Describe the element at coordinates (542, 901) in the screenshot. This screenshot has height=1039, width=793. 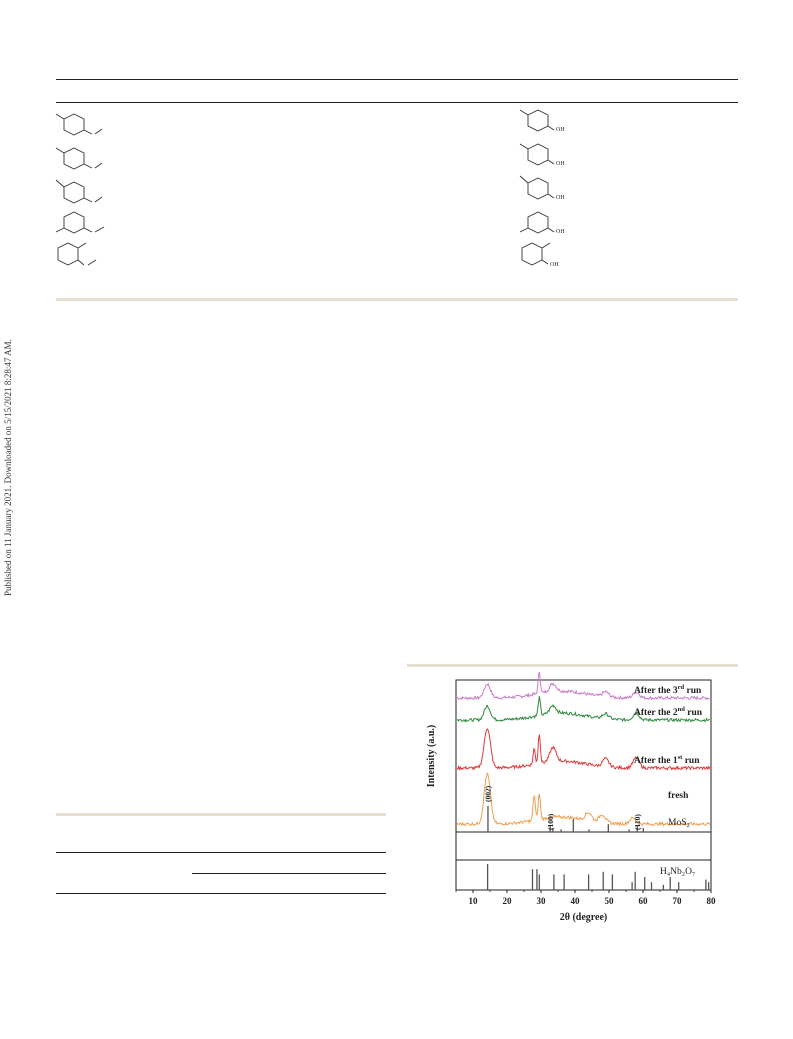
I see `x-tick-label: 30` at that location.